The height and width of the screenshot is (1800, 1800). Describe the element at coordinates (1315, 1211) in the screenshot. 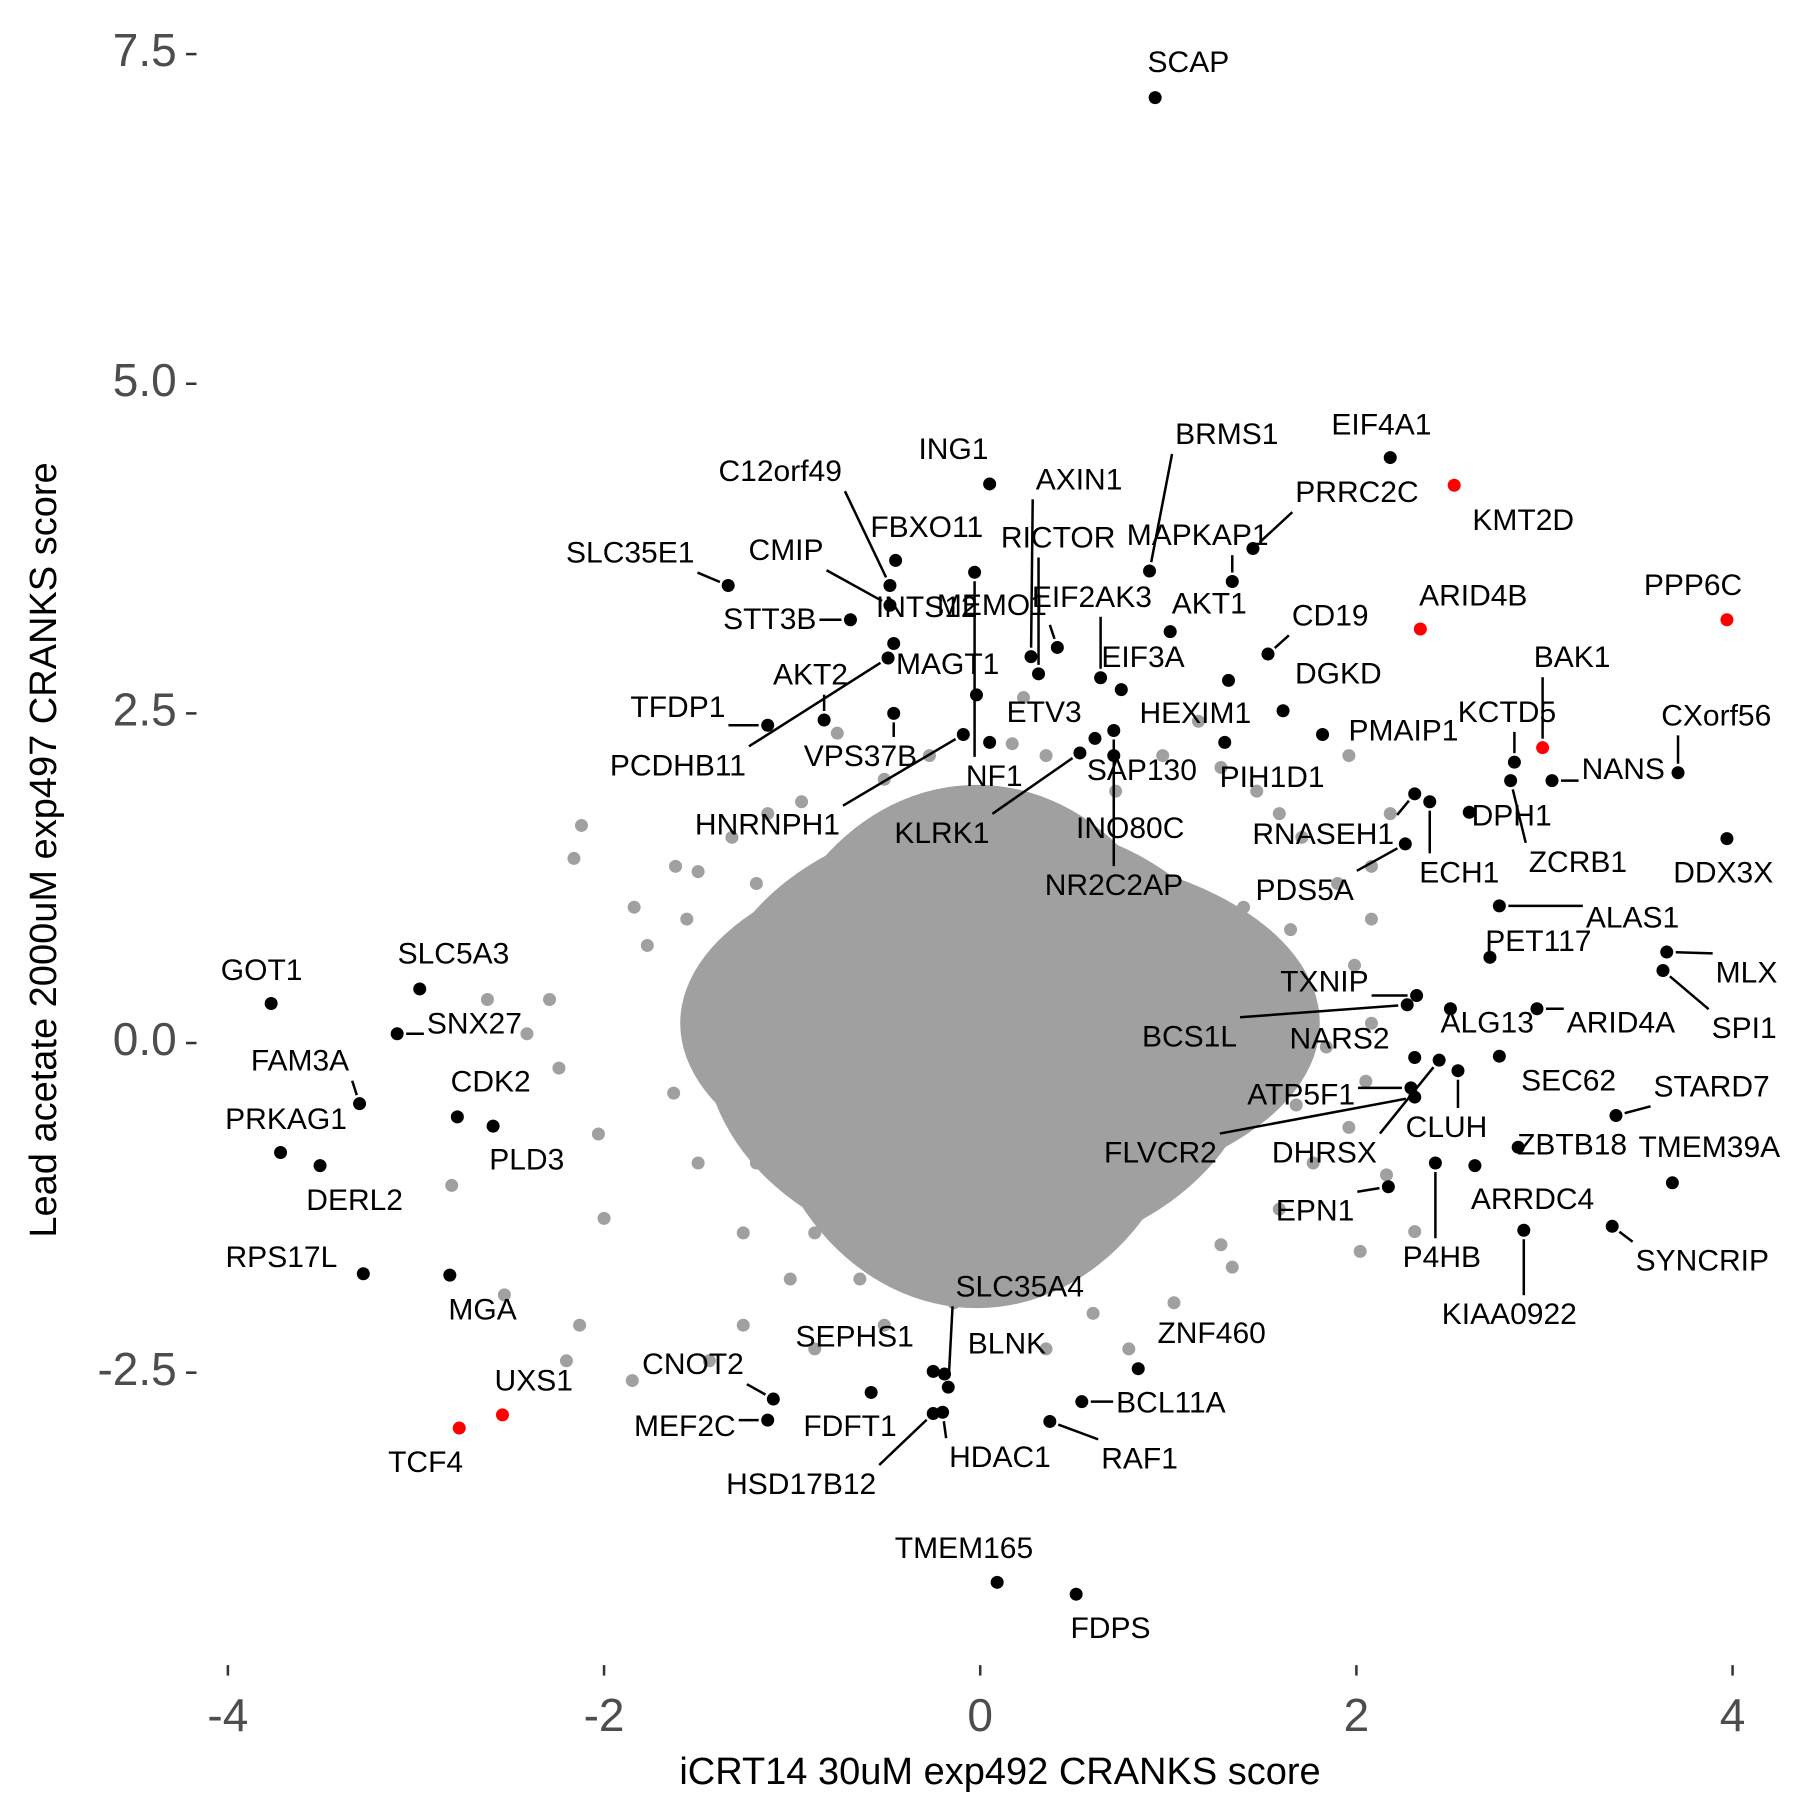

I see `point-label: EPN1` at that location.